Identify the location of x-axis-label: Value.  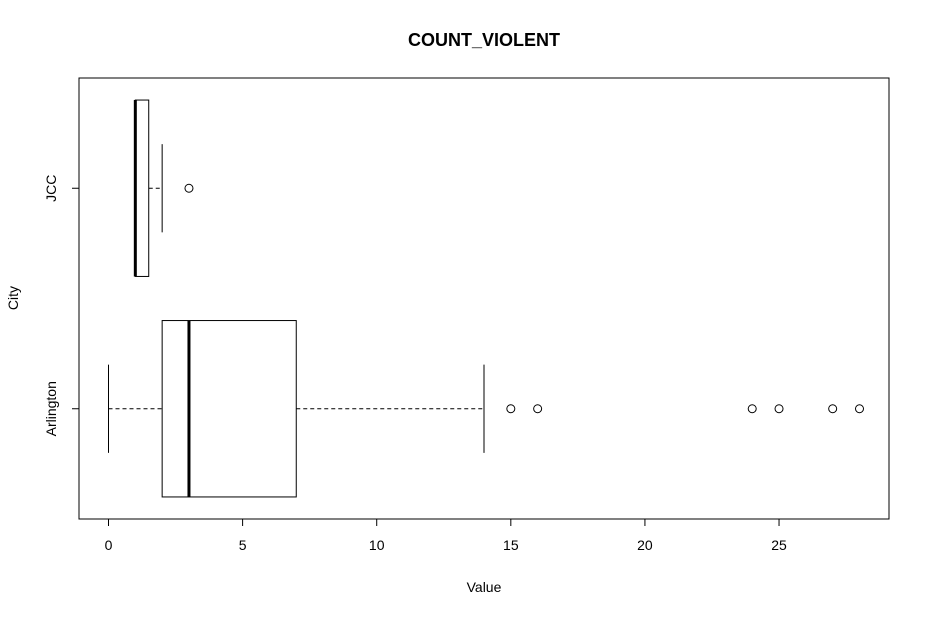
(484, 587).